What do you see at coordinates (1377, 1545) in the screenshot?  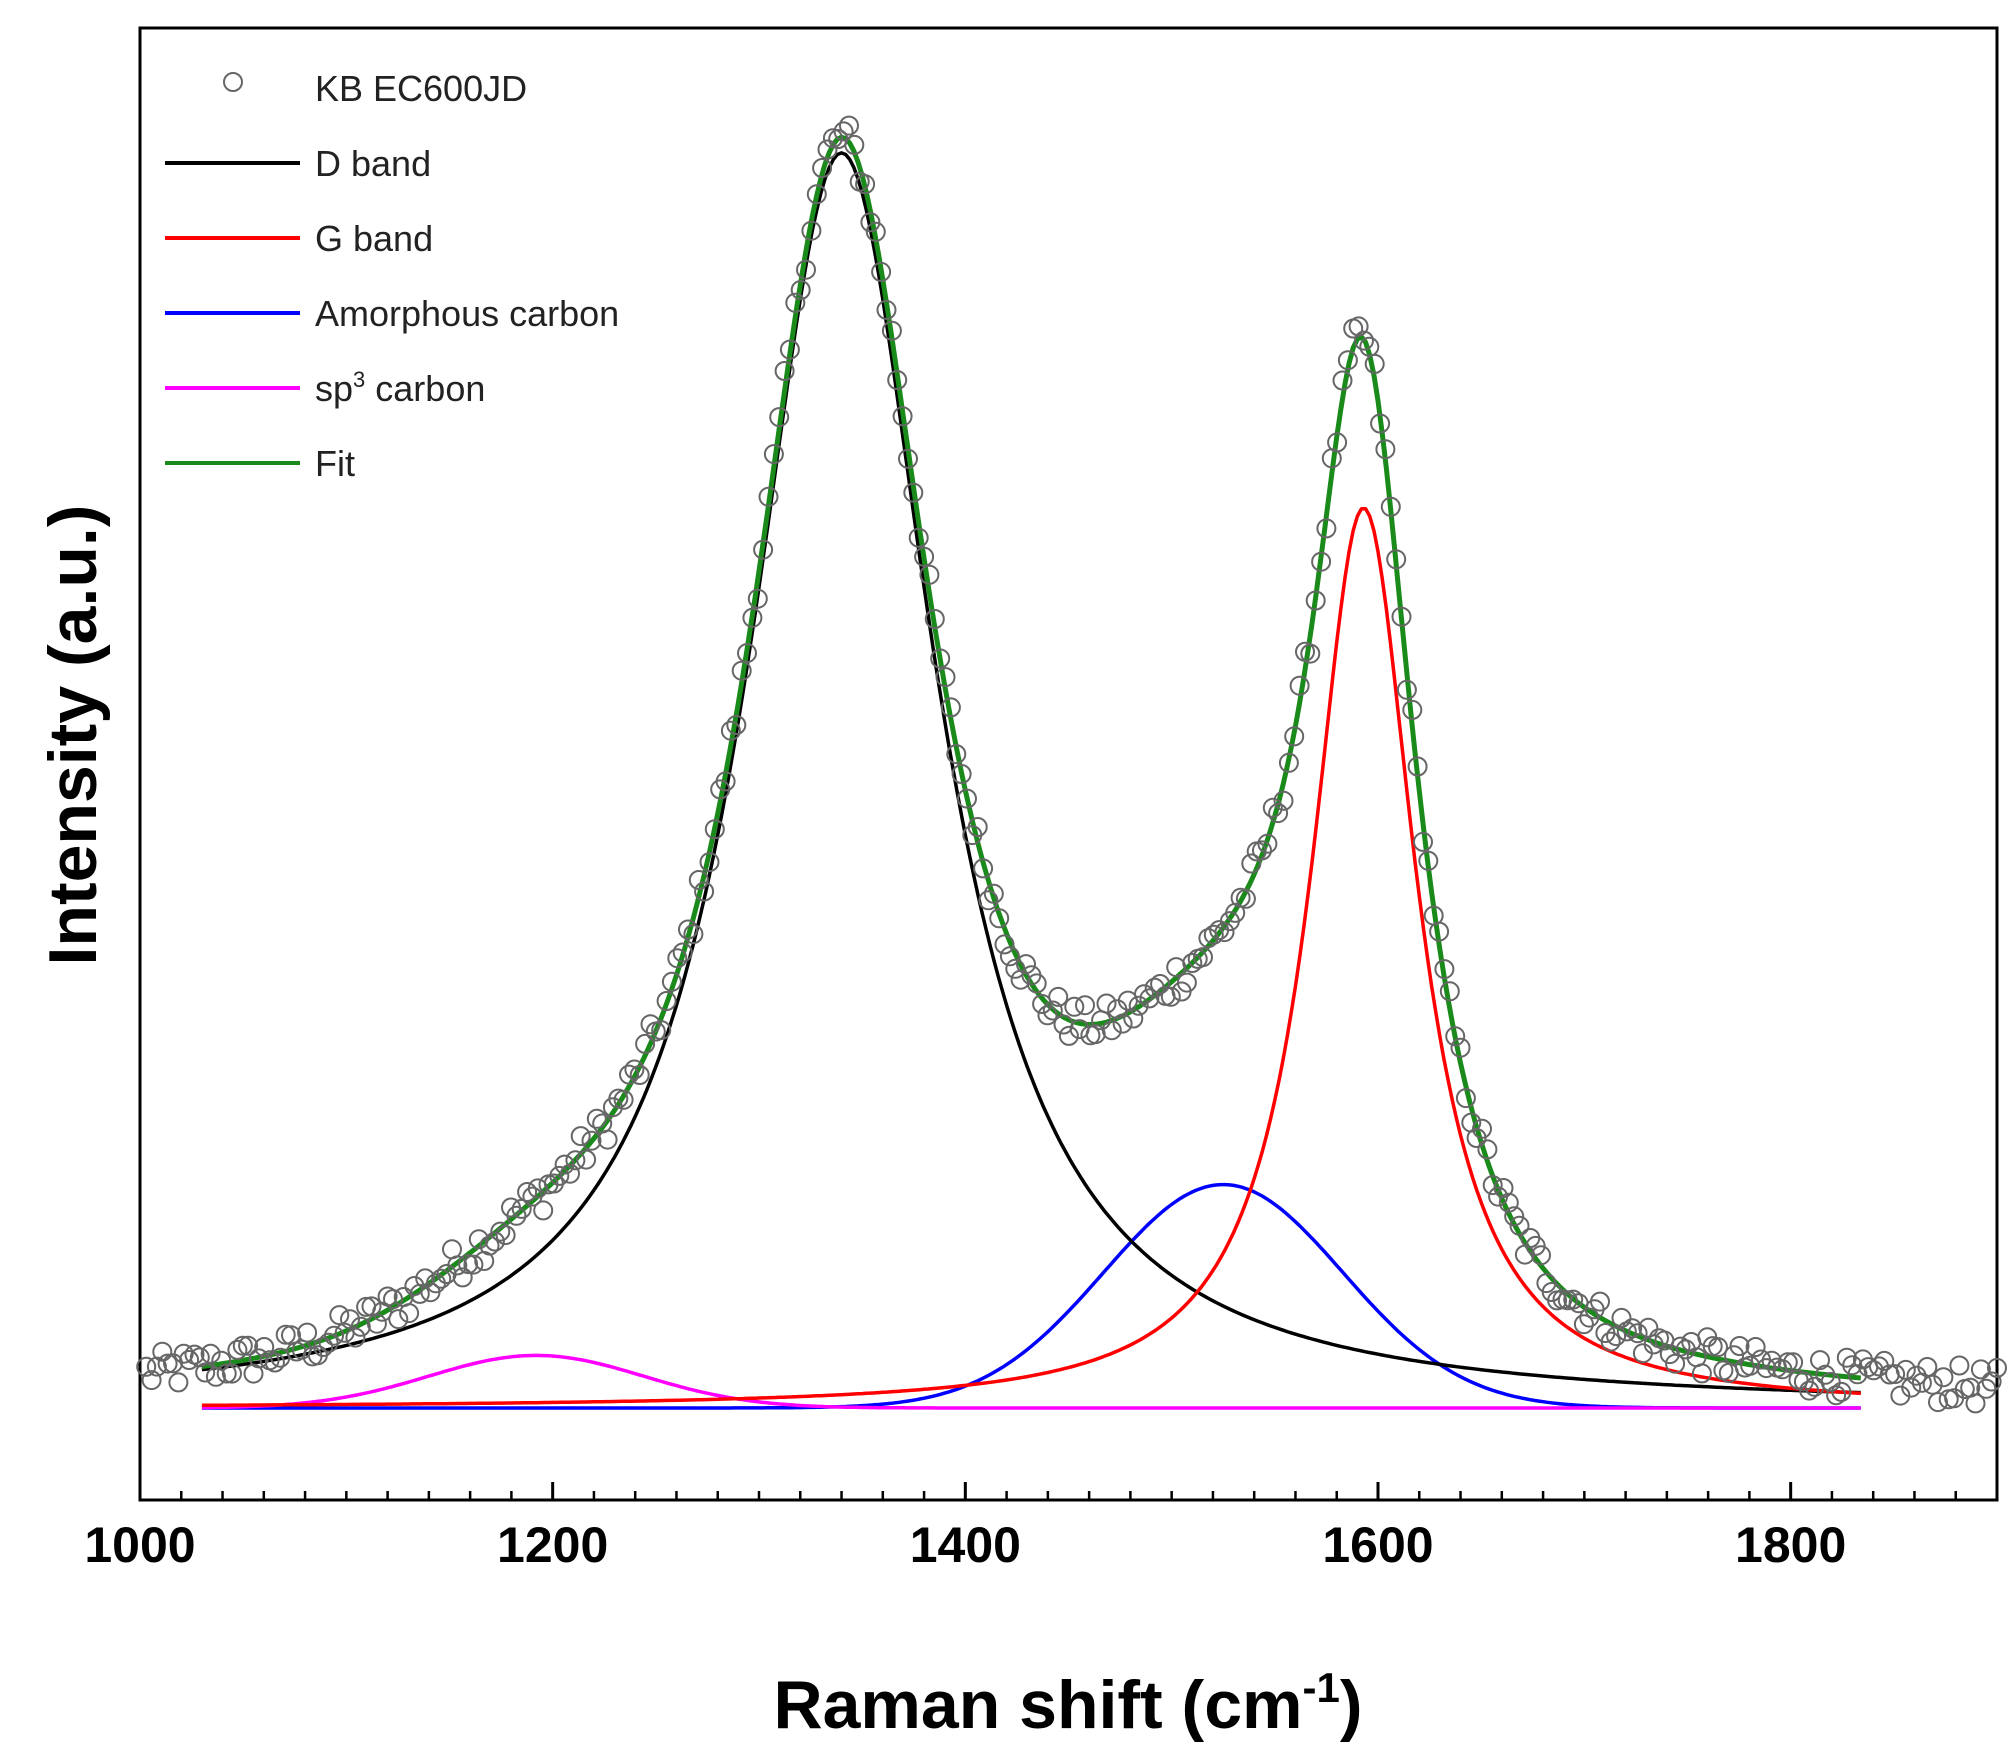 I see `x-tick-label: 1600` at bounding box center [1377, 1545].